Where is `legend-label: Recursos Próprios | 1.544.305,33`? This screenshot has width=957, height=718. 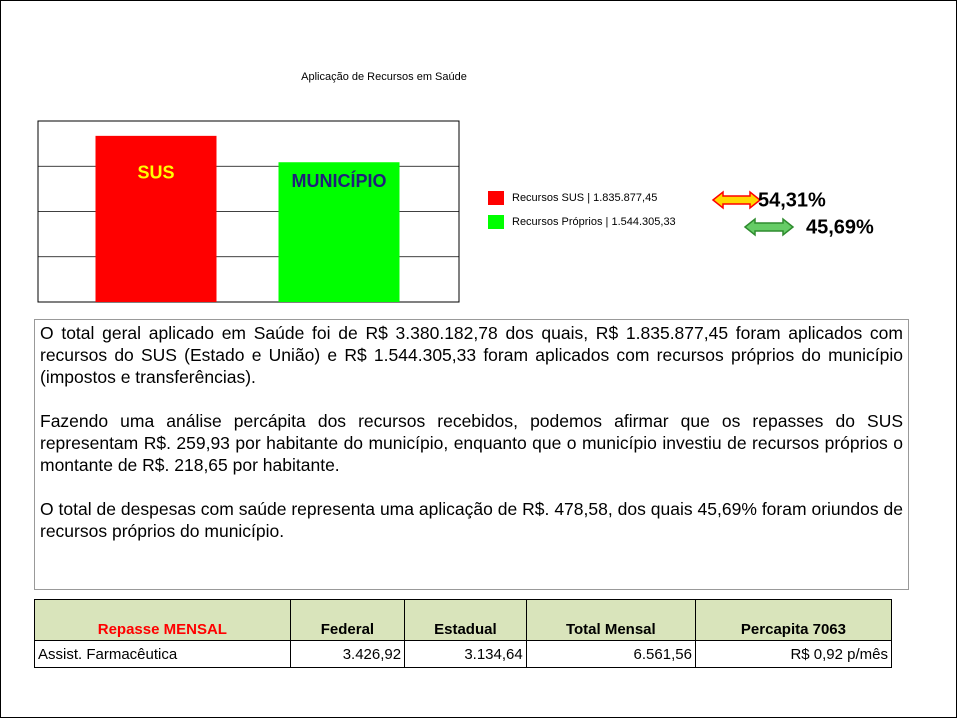
legend-label: Recursos Próprios | 1.544.305,33 is located at coordinates (594, 222).